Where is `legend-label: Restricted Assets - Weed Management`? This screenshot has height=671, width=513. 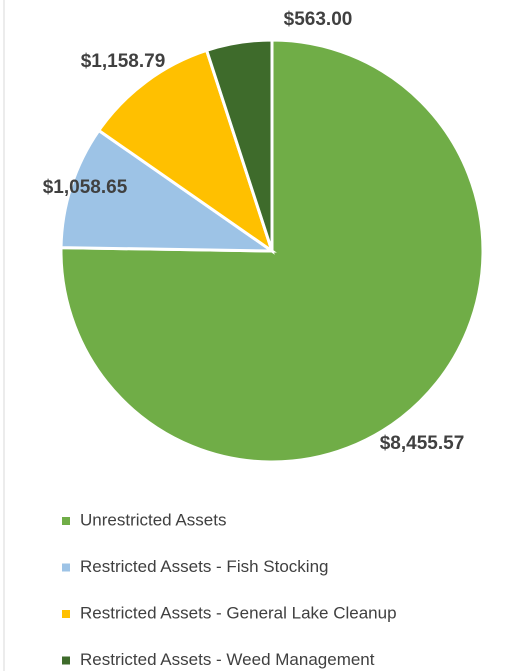 legend-label: Restricted Assets - Weed Management is located at coordinates (227, 659).